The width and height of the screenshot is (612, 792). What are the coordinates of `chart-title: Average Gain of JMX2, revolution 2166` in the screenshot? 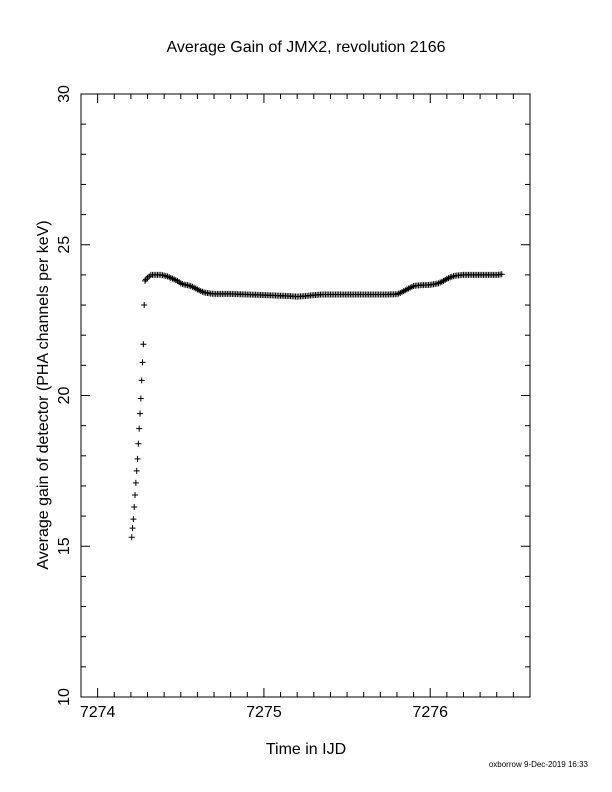 It's located at (306, 47).